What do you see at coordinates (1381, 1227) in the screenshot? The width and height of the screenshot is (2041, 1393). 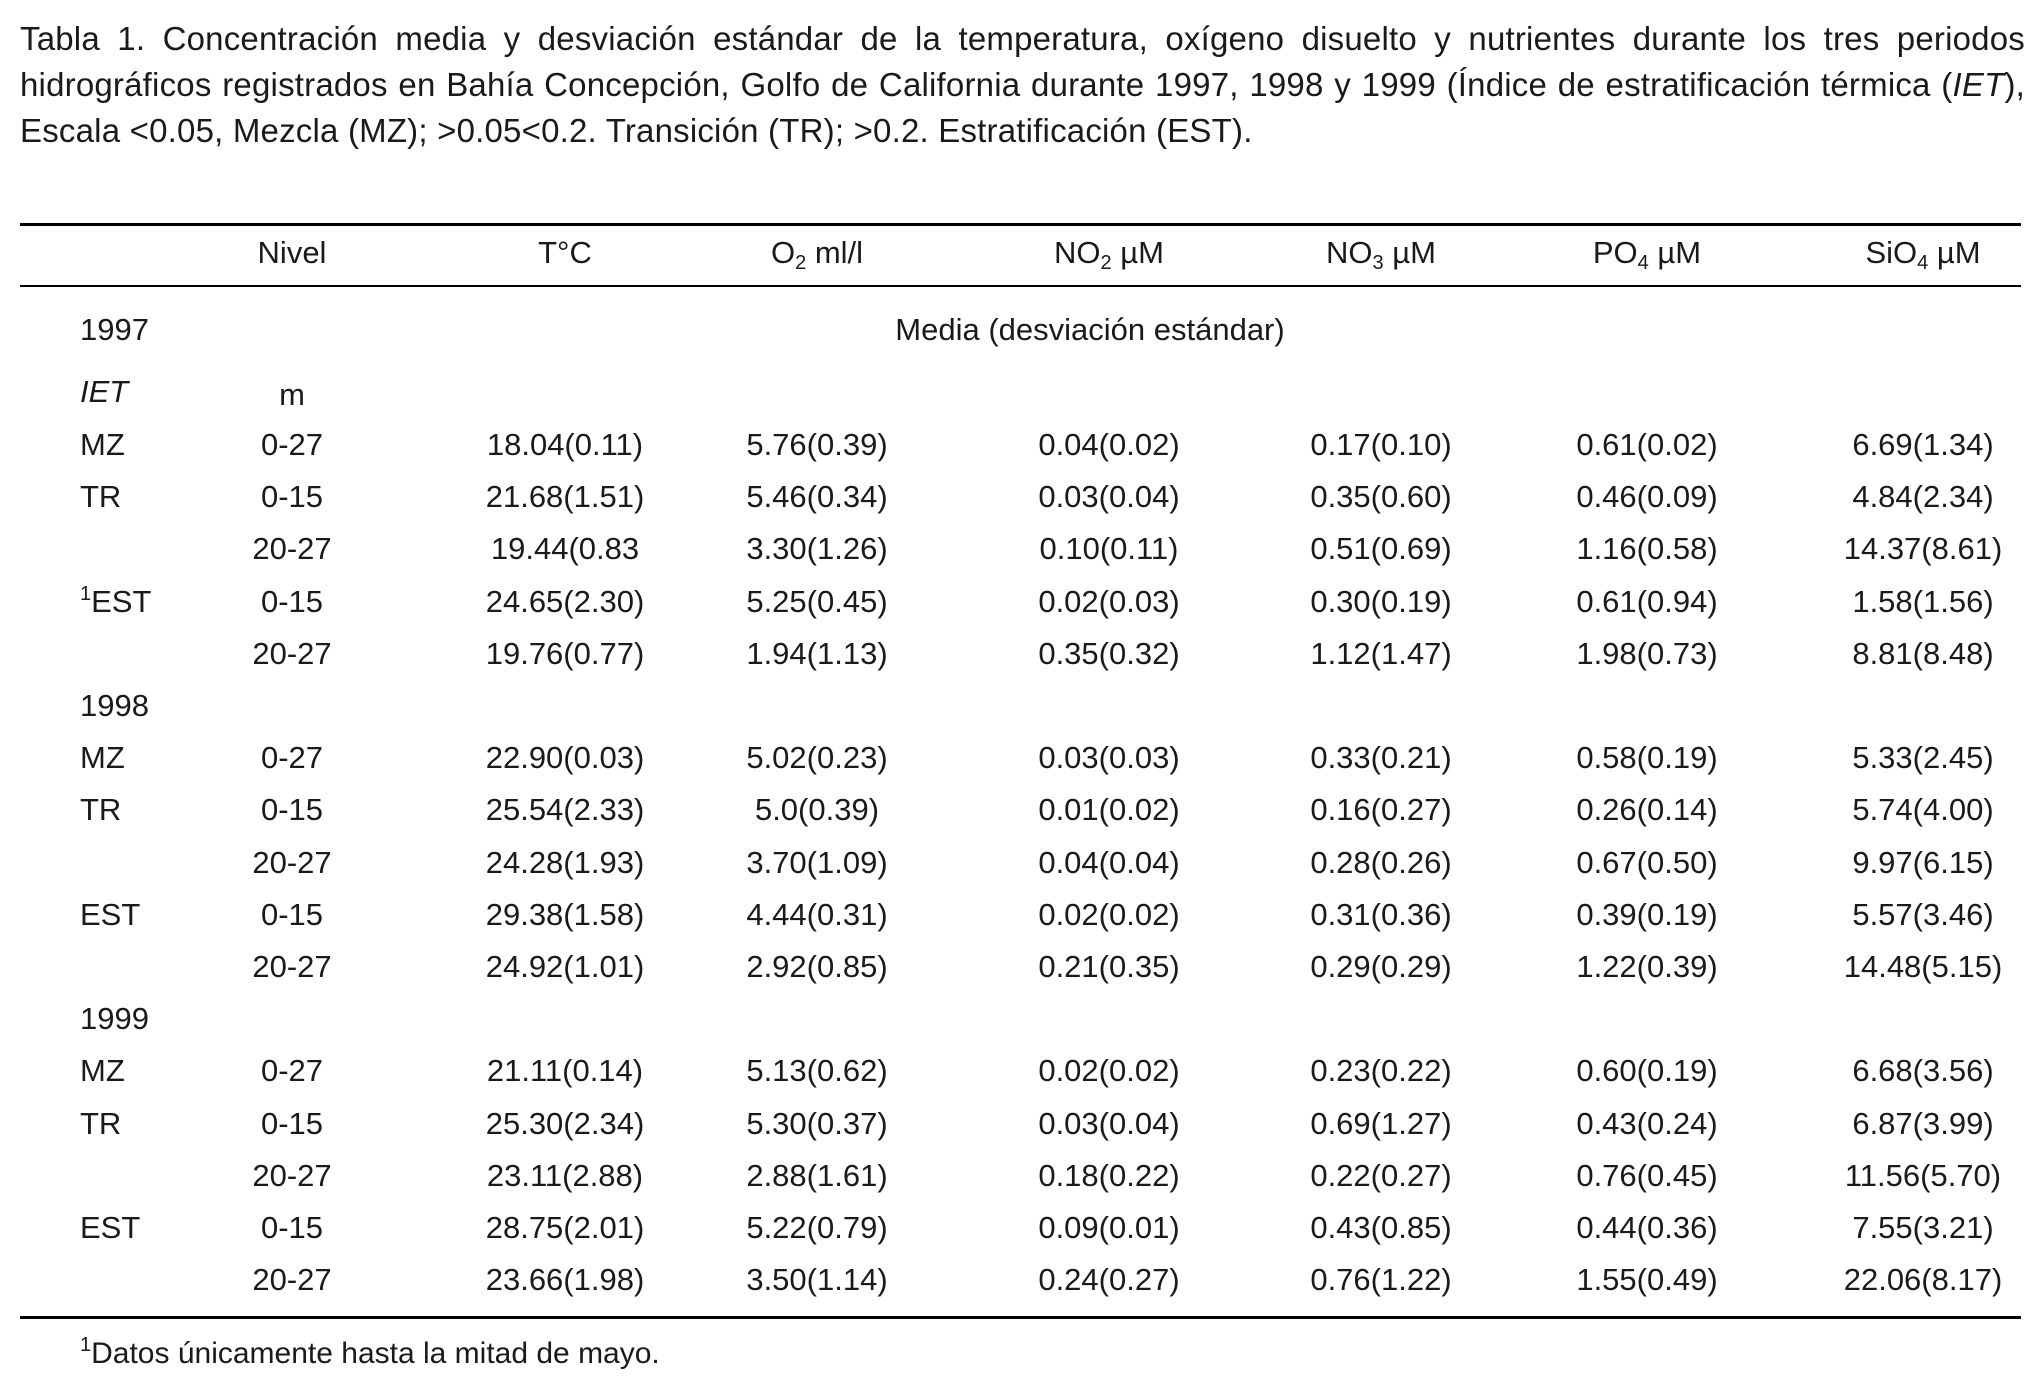 I see `table-cell-no3: 0.43(0.85)` at bounding box center [1381, 1227].